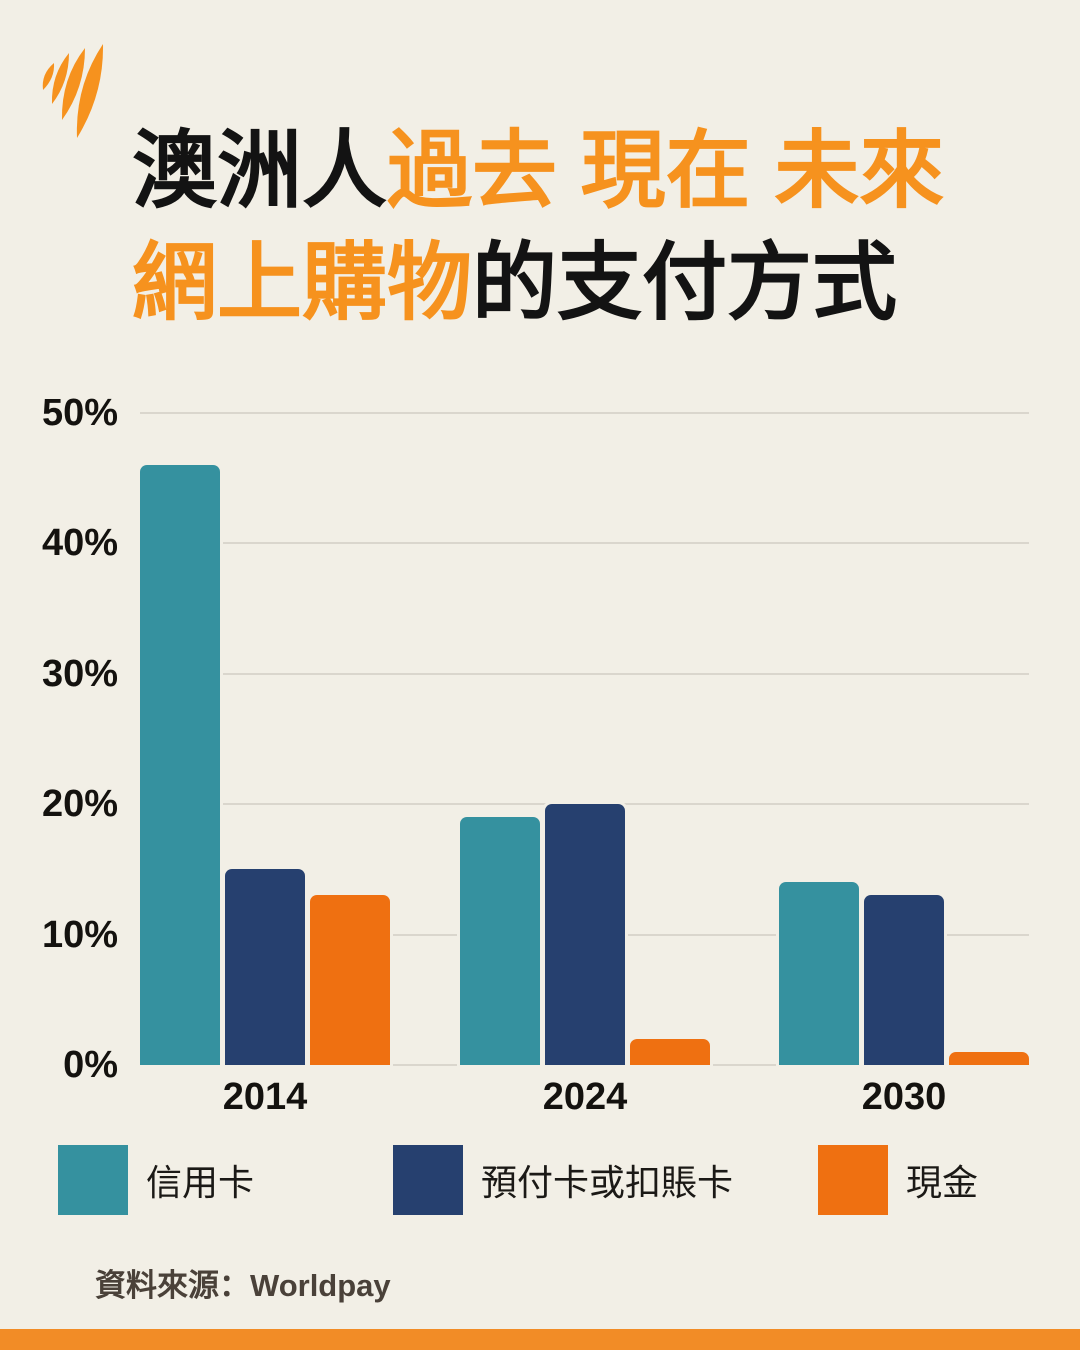  What do you see at coordinates (302, 283) in the screenshot?
I see `title-orange-part: 網上購物` at bounding box center [302, 283].